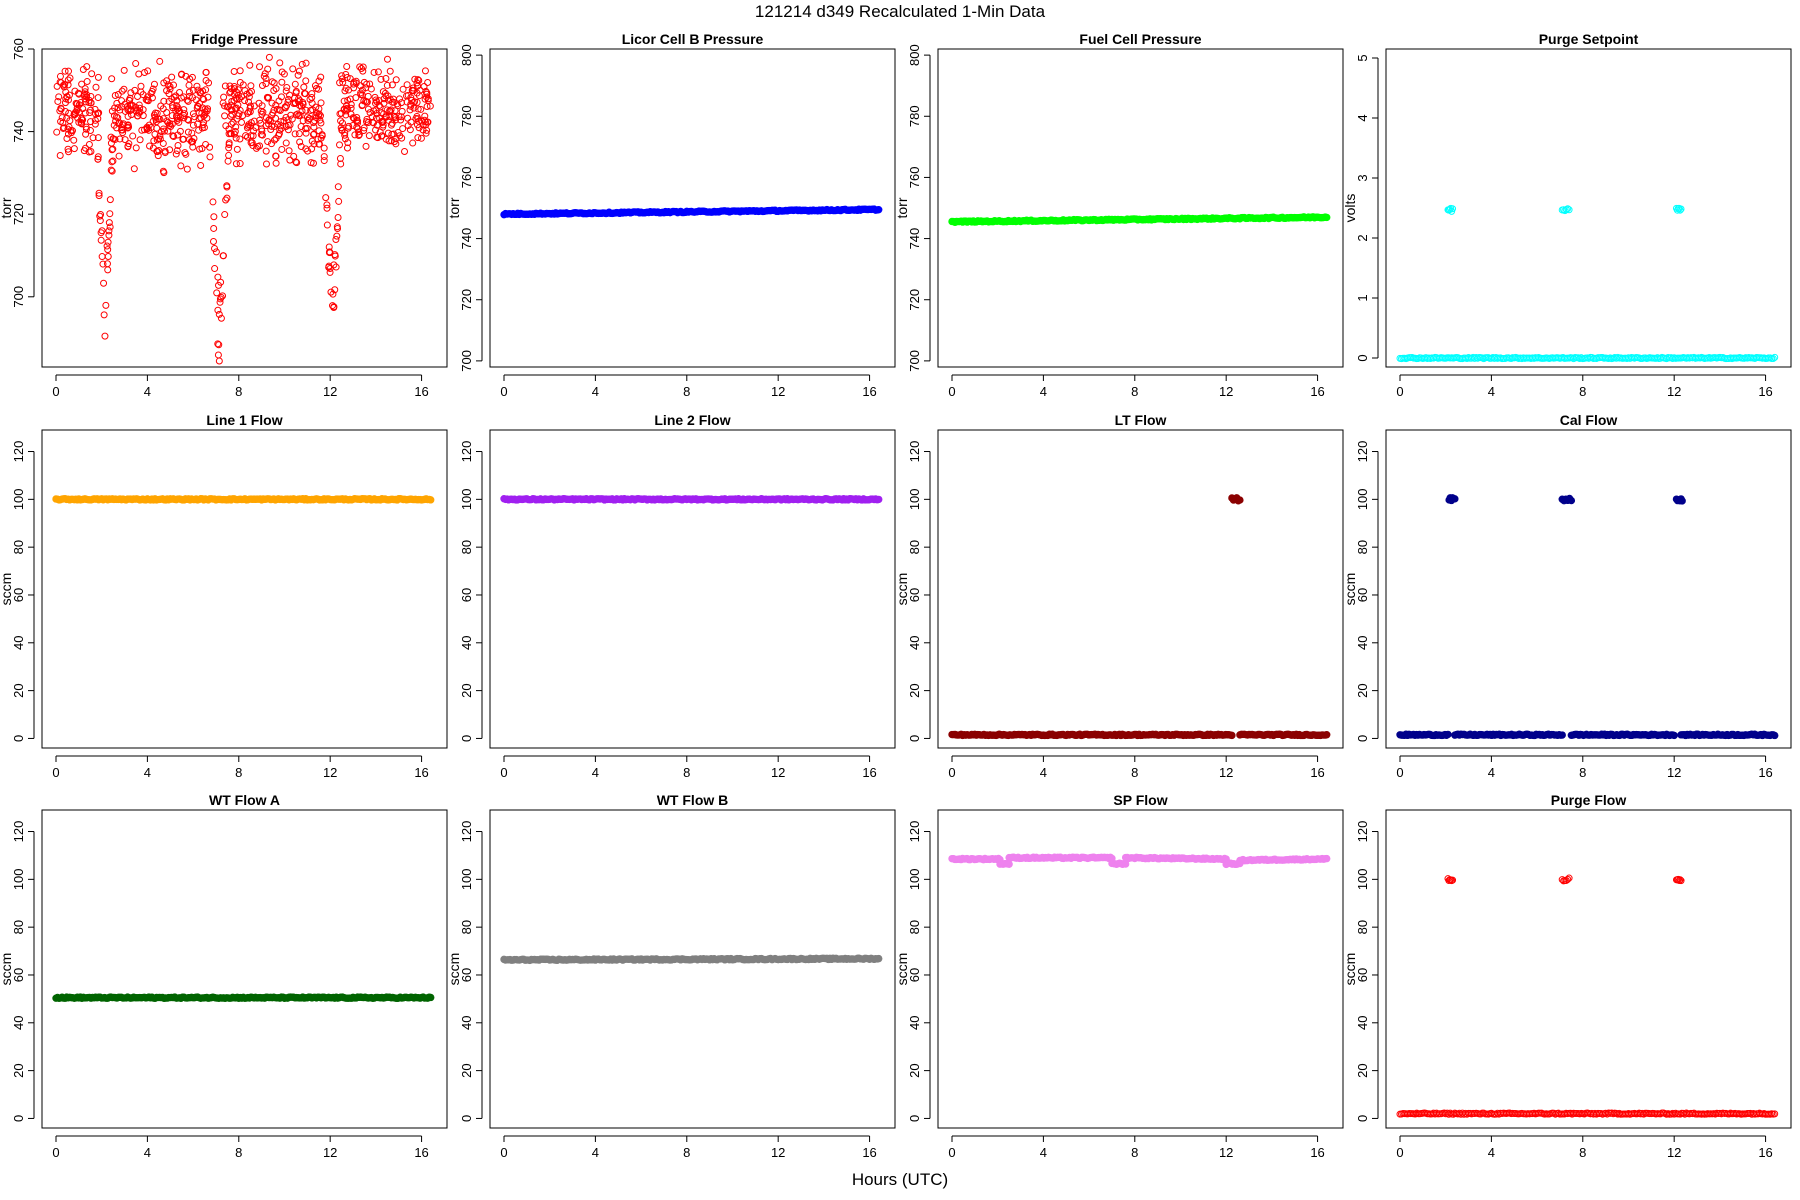 The width and height of the screenshot is (1800, 1200). Describe the element at coordinates (778, 1152) in the screenshot. I see `x-tick-label: 12` at that location.